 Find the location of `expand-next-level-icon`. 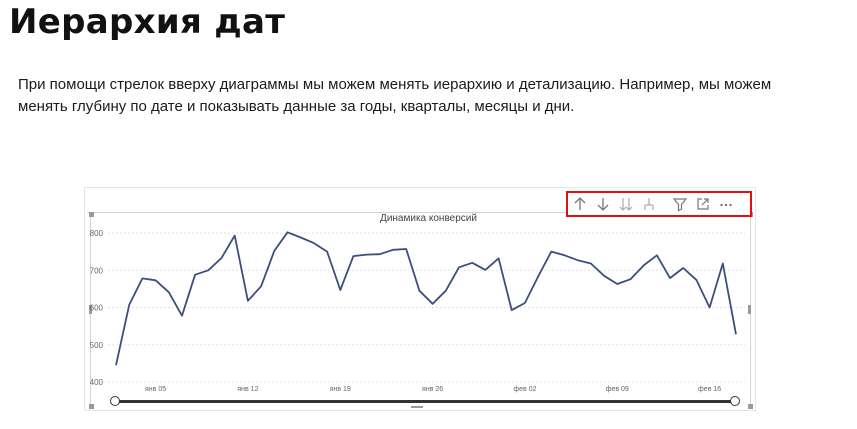

expand-next-level-icon is located at coordinates (648, 204).